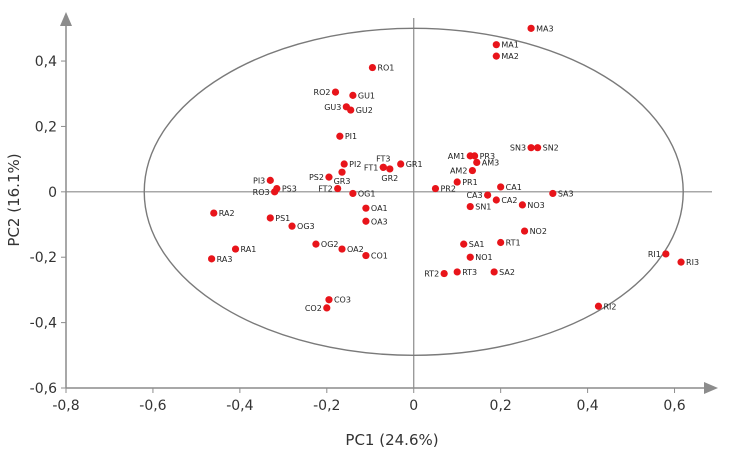  What do you see at coordinates (654, 254) in the screenshot?
I see `point-label: RI1` at bounding box center [654, 254].